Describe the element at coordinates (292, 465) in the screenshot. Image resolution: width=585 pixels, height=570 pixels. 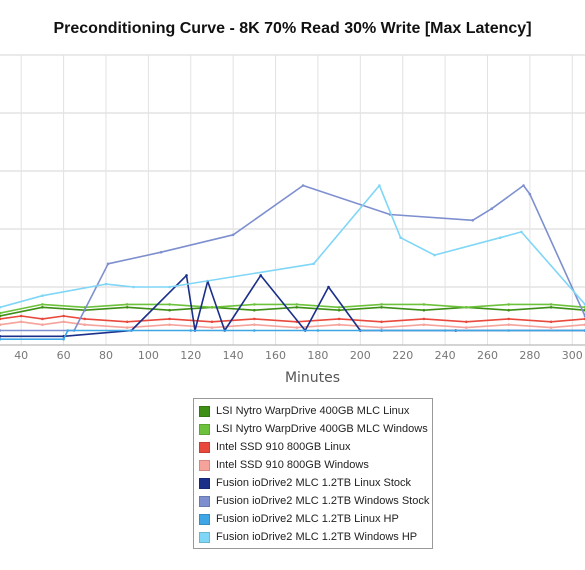
I see `legend-label: Intel SSD 910 800GB Windows` at that location.